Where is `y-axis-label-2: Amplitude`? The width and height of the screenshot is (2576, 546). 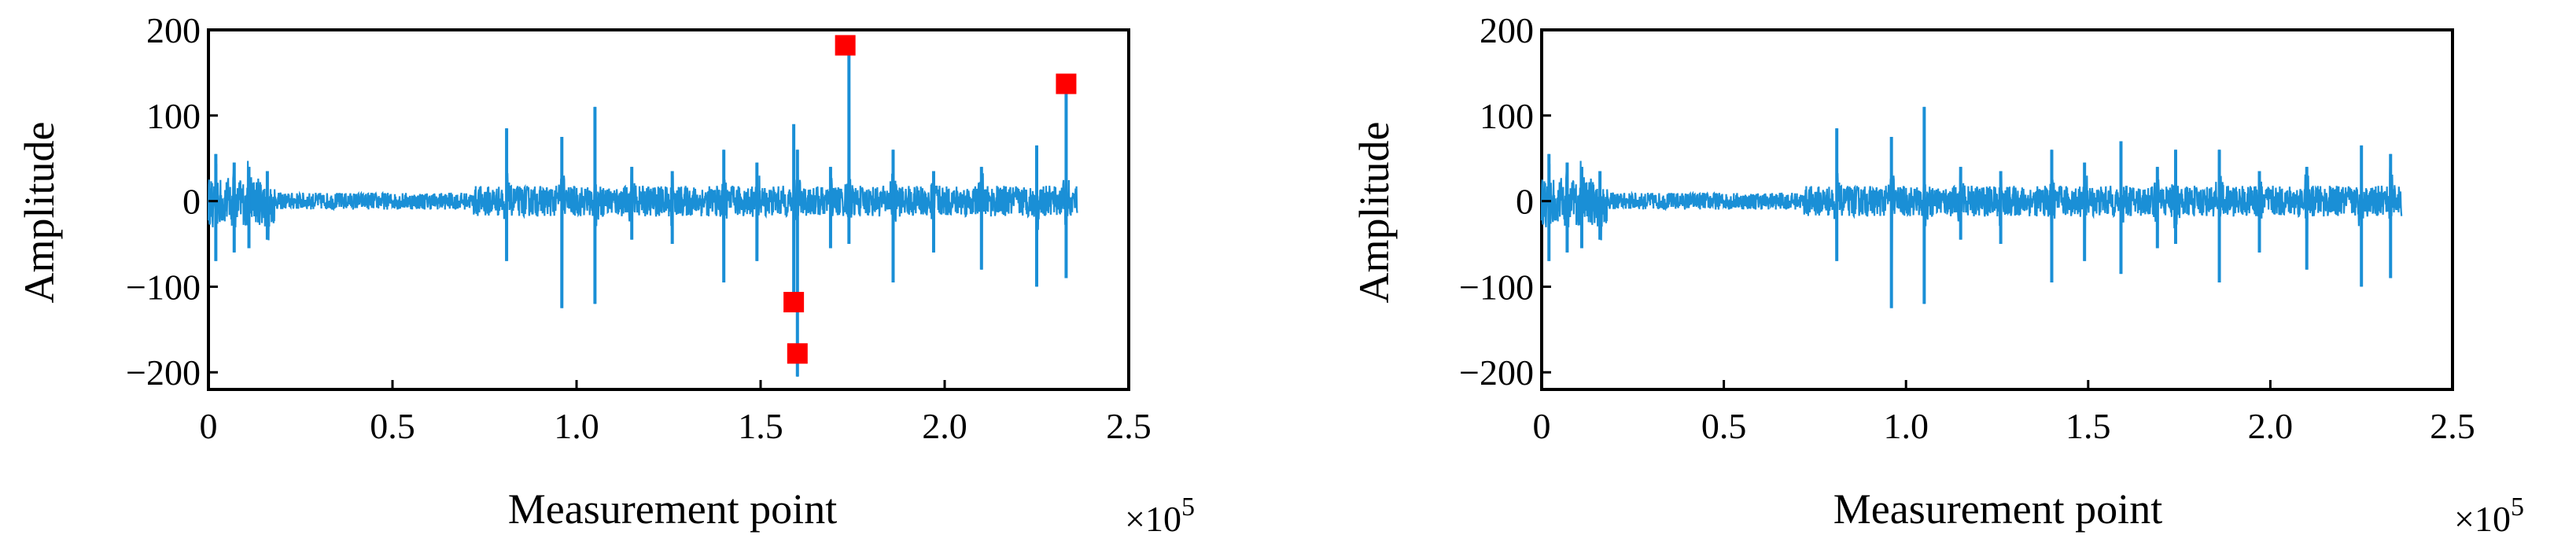
y-axis-label-2: Amplitude is located at coordinates (1374, 213).